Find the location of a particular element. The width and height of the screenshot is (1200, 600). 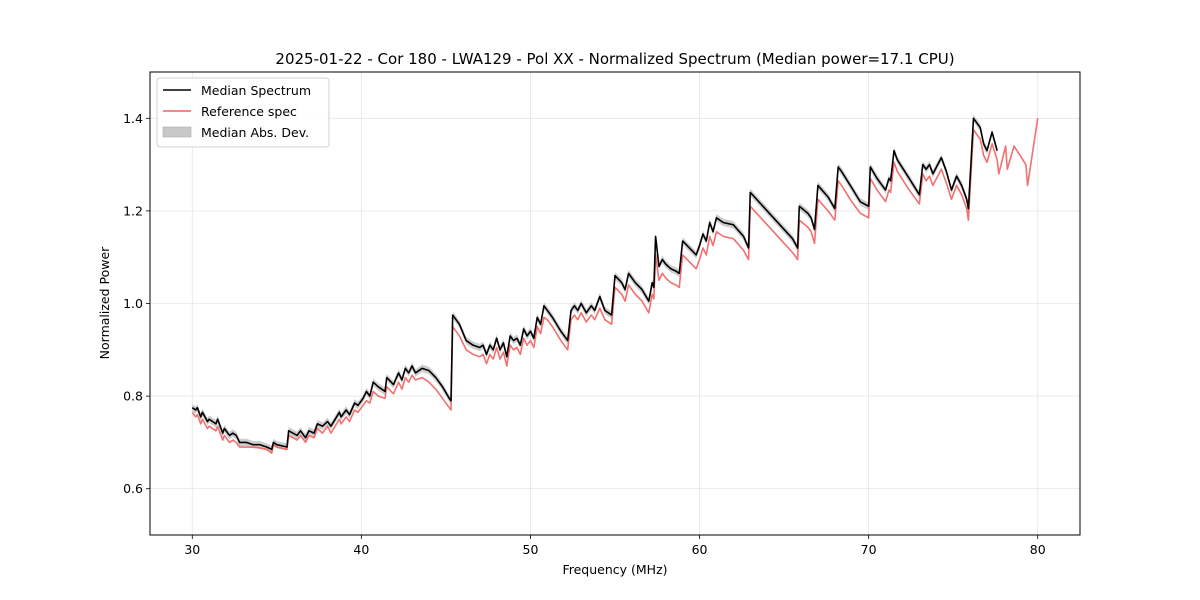

y-axis-label: Normalized Power is located at coordinates (104, 303).